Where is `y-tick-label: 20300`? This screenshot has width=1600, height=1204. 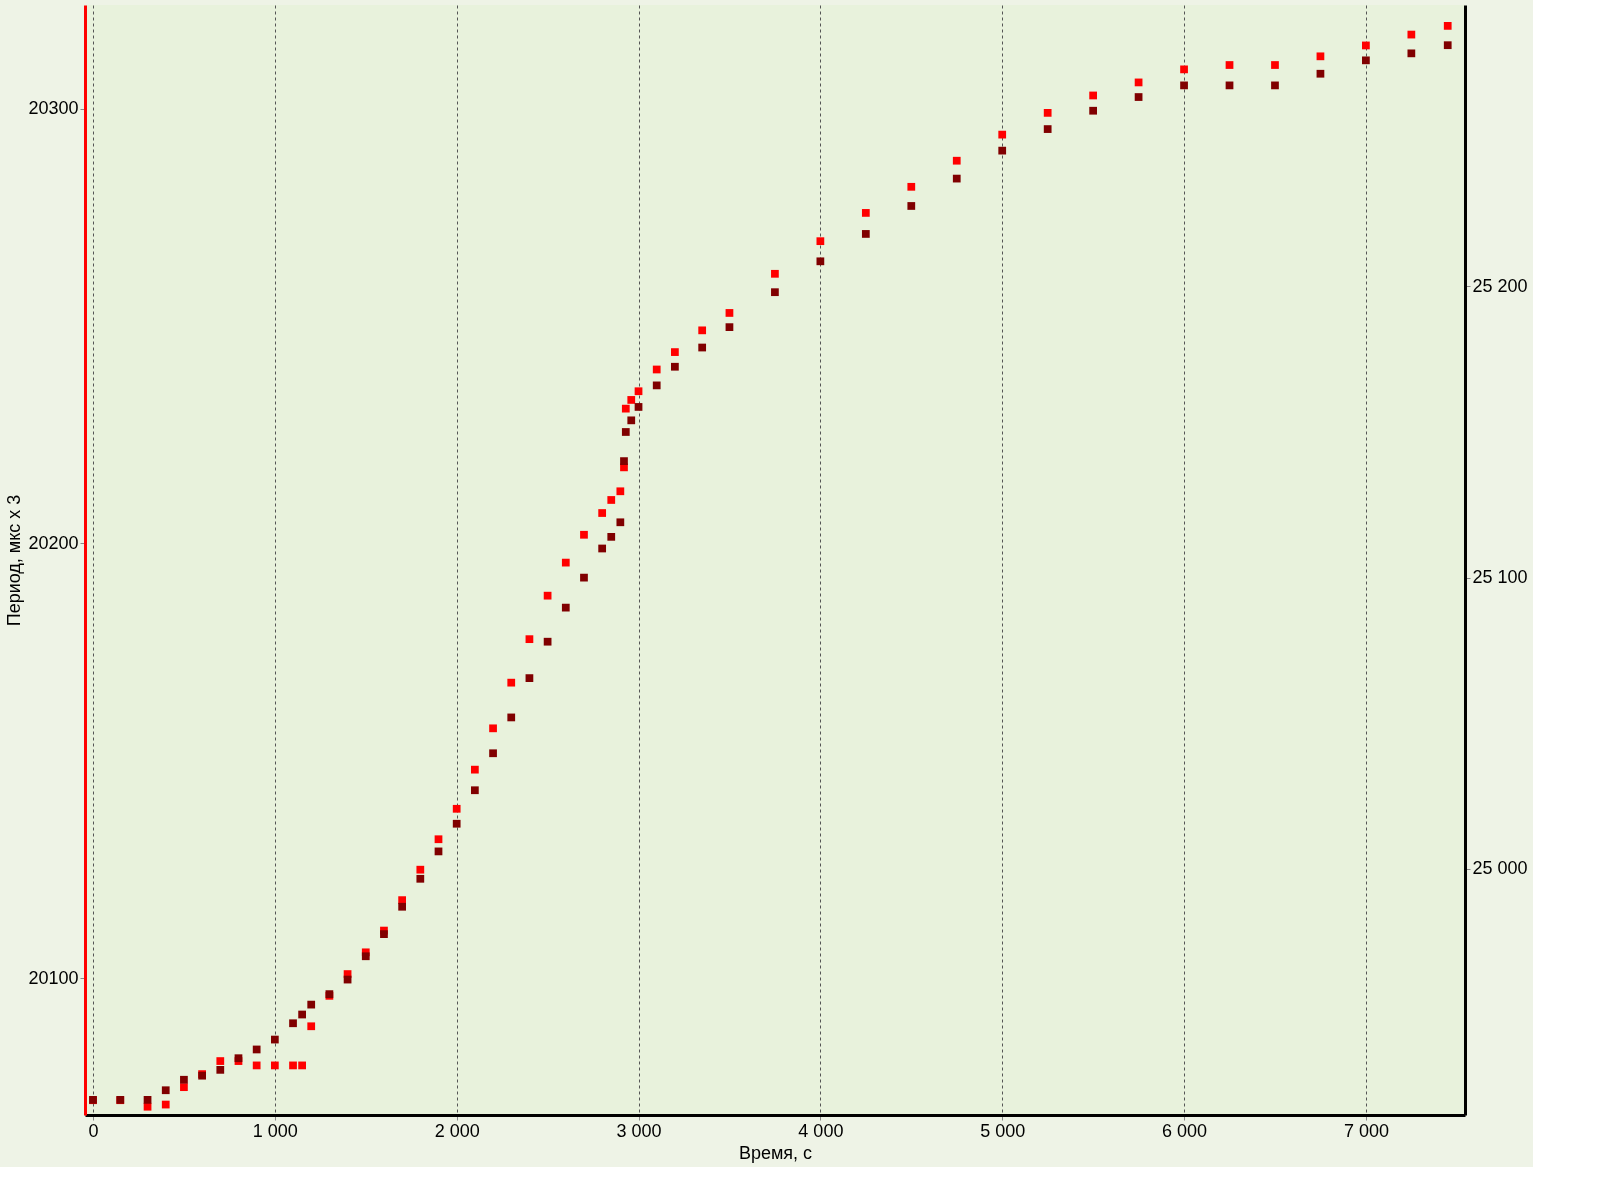 y-tick-label: 20300 is located at coordinates (53, 108).